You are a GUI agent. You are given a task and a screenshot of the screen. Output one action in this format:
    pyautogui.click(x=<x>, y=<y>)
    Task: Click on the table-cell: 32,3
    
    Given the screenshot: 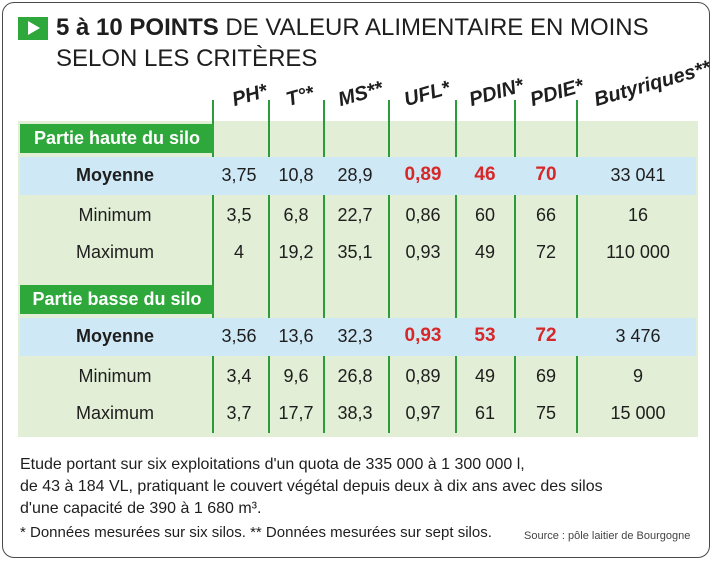 What is the action you would take?
    pyautogui.click(x=355, y=336)
    